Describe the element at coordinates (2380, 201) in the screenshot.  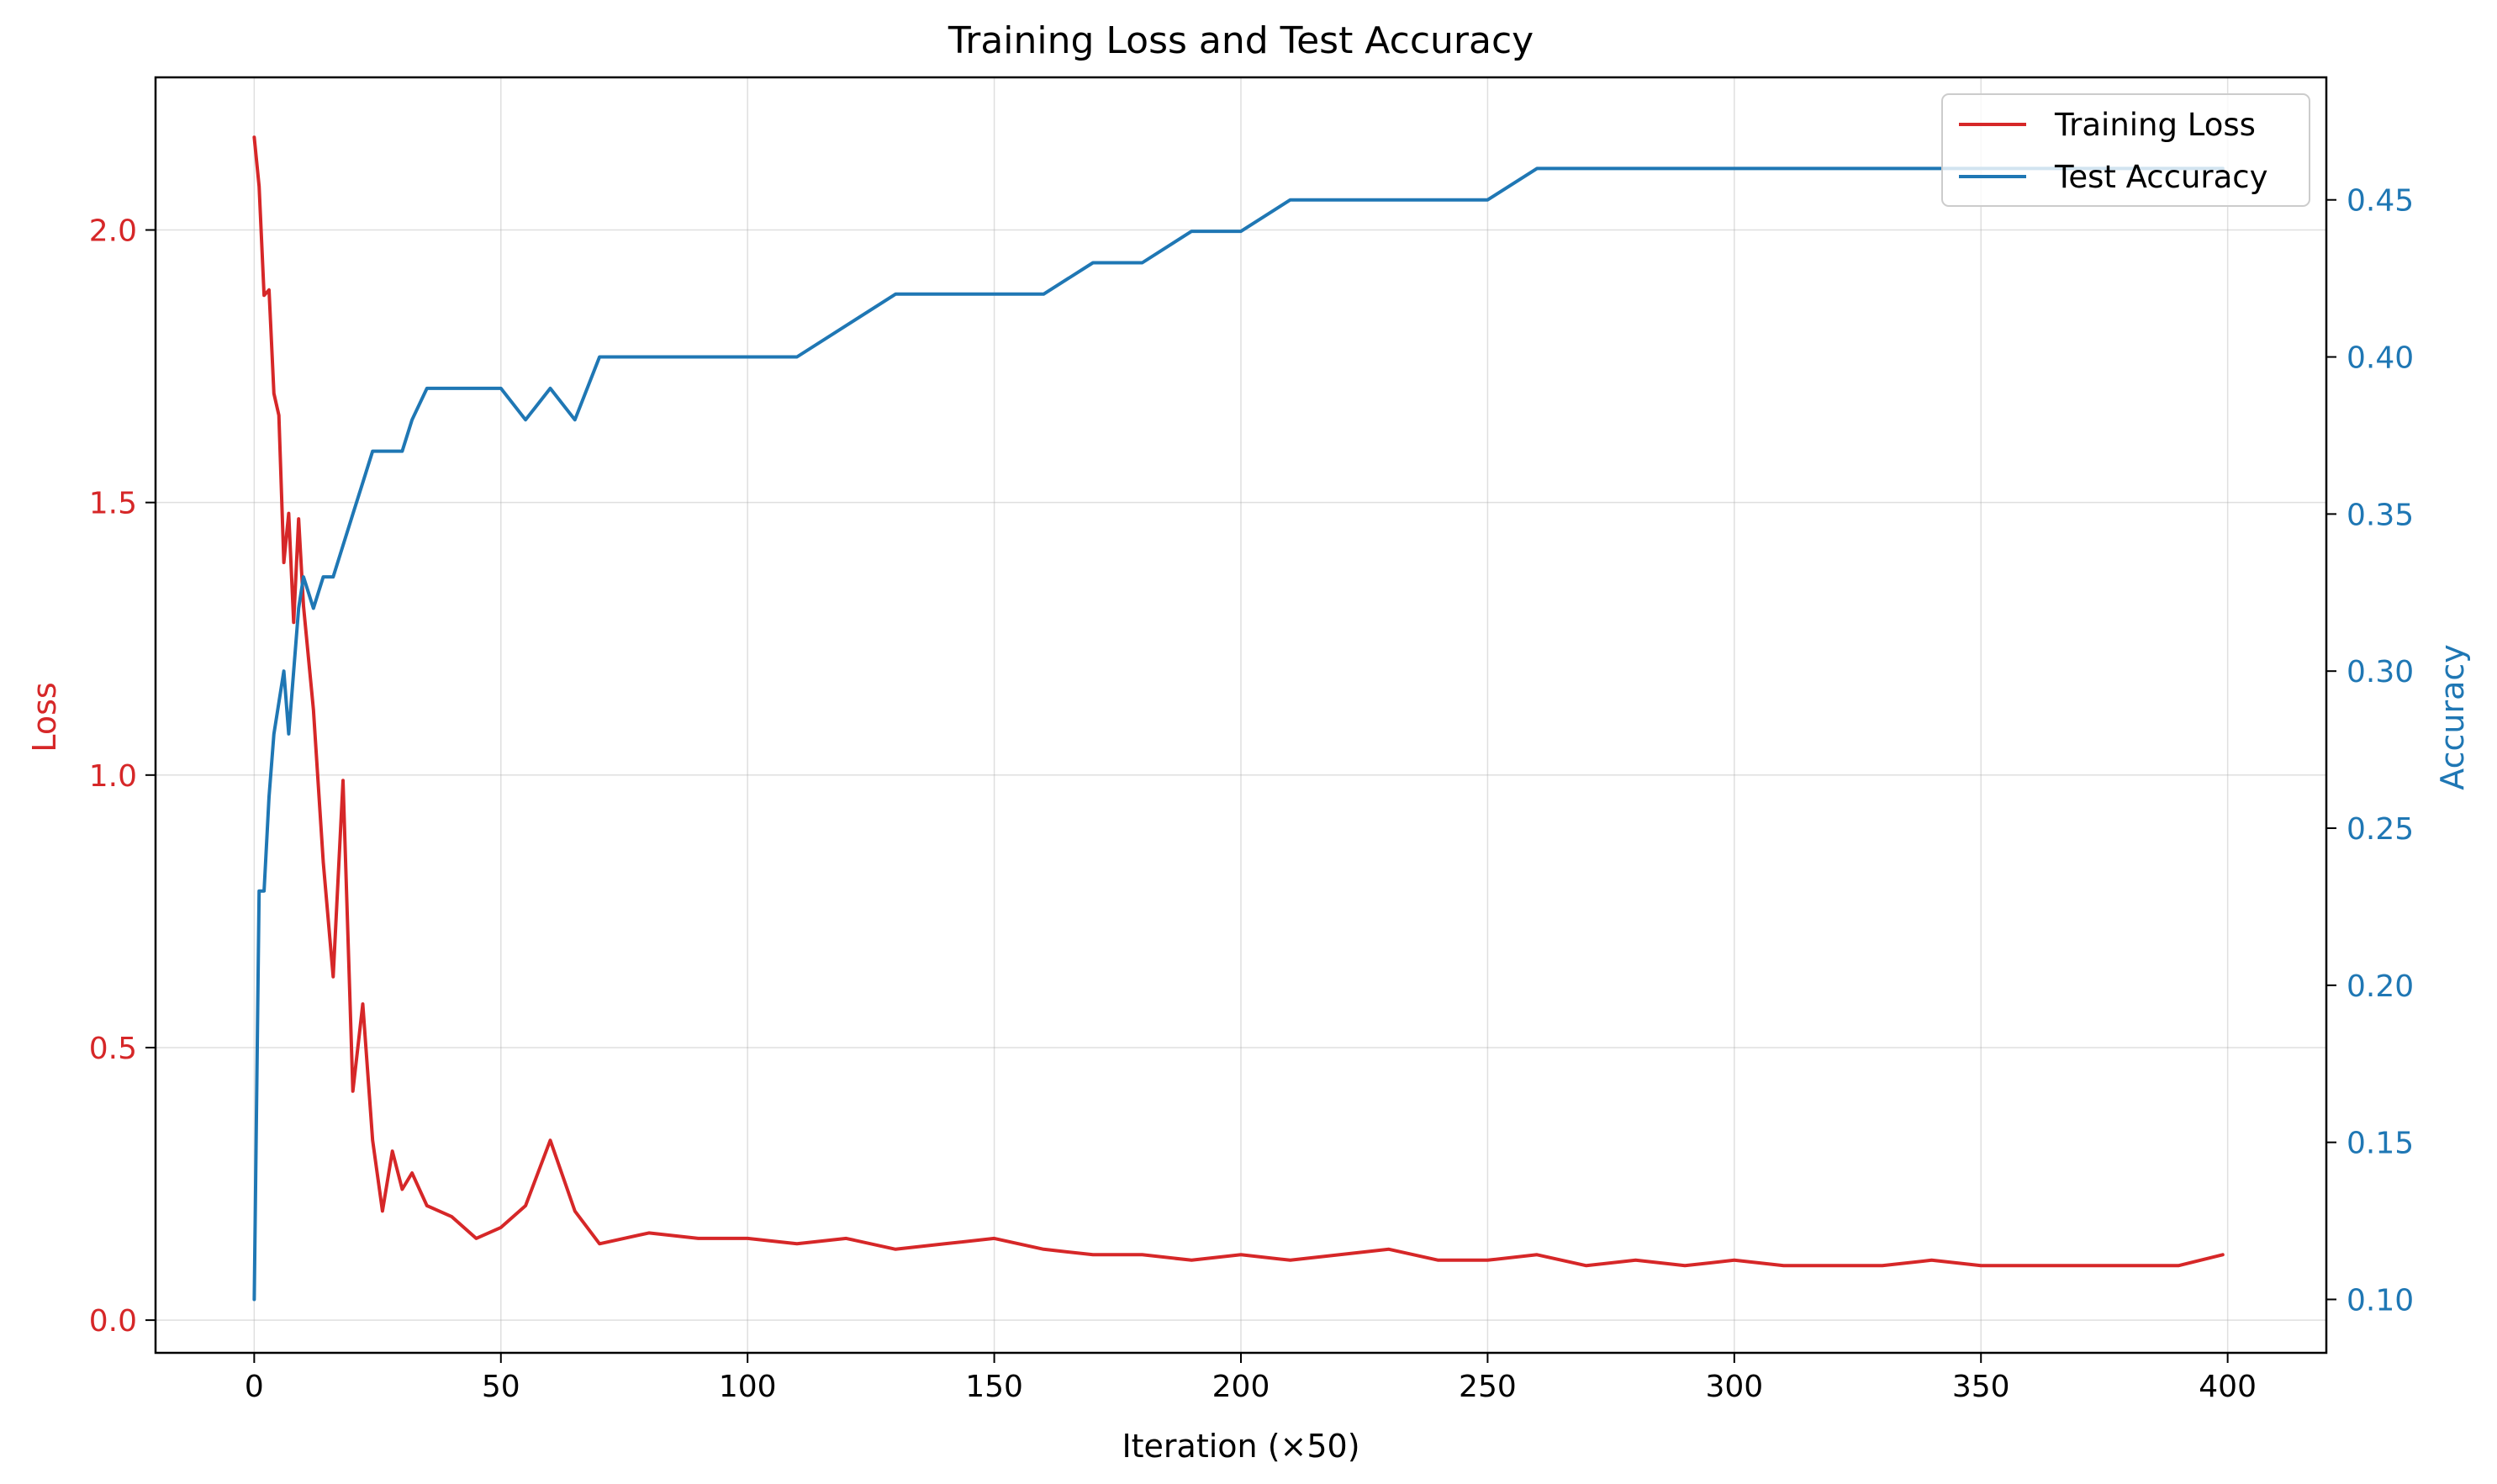
I see `y-right-tick-label: 0.45` at that location.